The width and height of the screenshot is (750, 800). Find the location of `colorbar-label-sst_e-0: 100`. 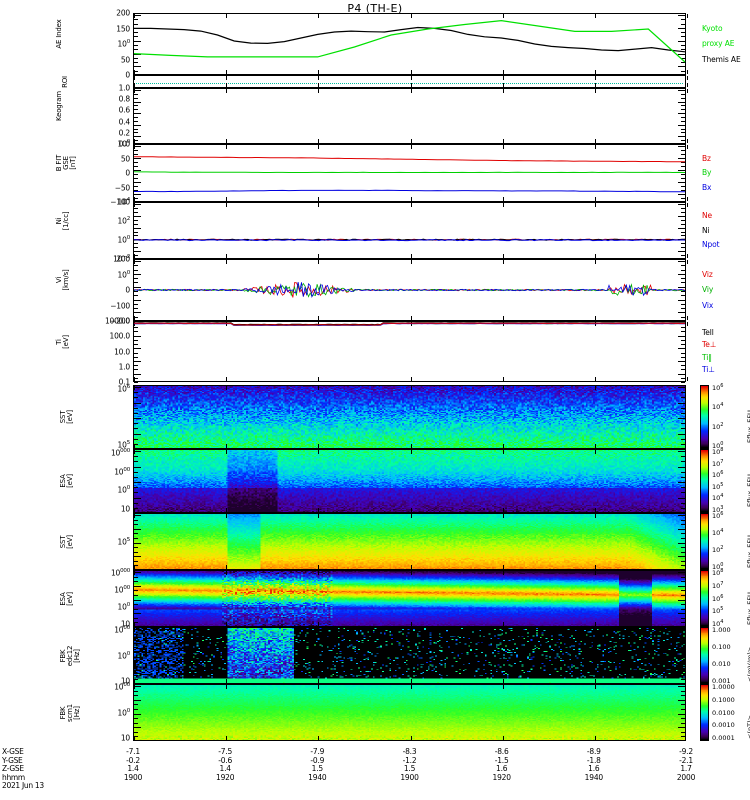

colorbar-label-sst_e-0: 100 is located at coordinates (718, 445).